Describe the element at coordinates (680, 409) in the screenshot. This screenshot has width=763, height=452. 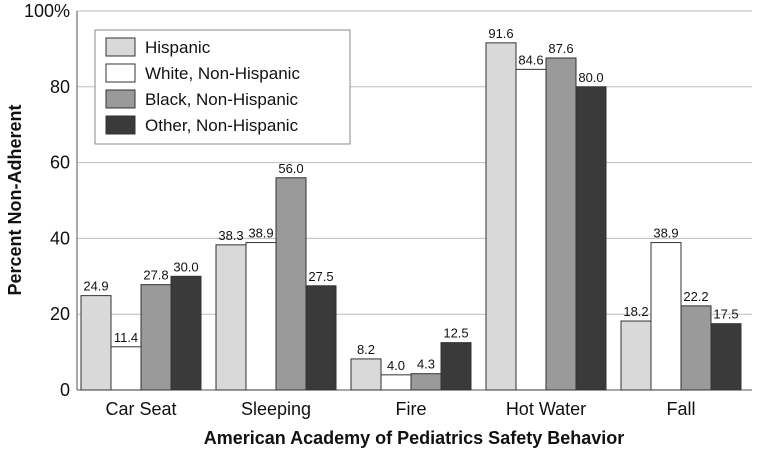
I see `x-category-label: Fall` at that location.